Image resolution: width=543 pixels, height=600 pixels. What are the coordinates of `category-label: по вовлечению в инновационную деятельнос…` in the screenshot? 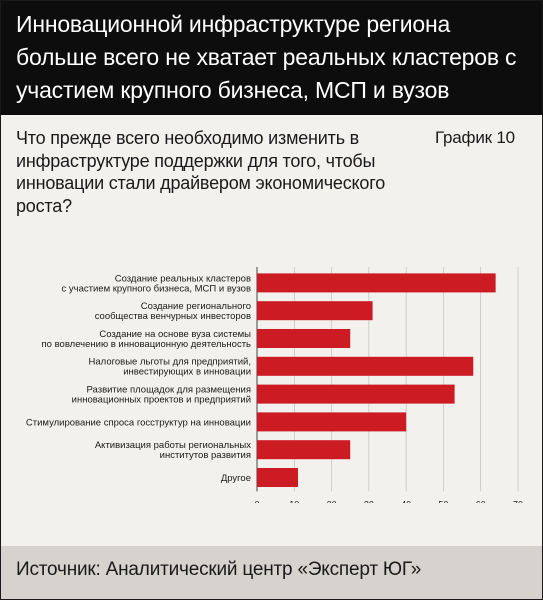 It's located at (147, 344).